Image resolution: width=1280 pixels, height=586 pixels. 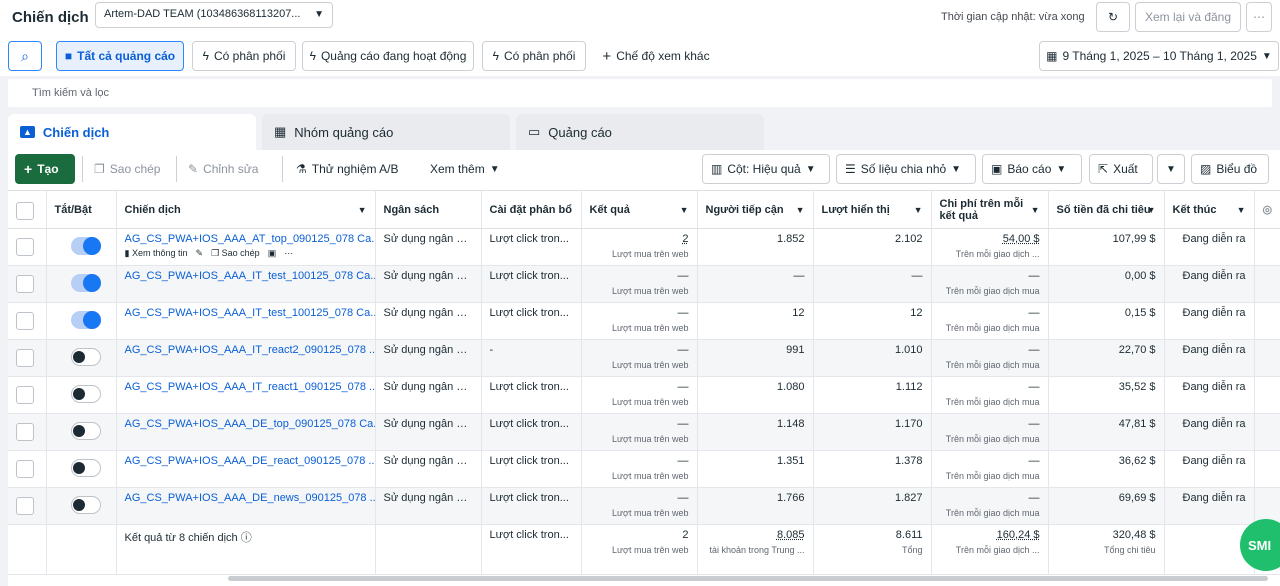 What do you see at coordinates (534, 56) in the screenshot?
I see `filter-has-delivery-2: ϟ Có phân phối` at bounding box center [534, 56].